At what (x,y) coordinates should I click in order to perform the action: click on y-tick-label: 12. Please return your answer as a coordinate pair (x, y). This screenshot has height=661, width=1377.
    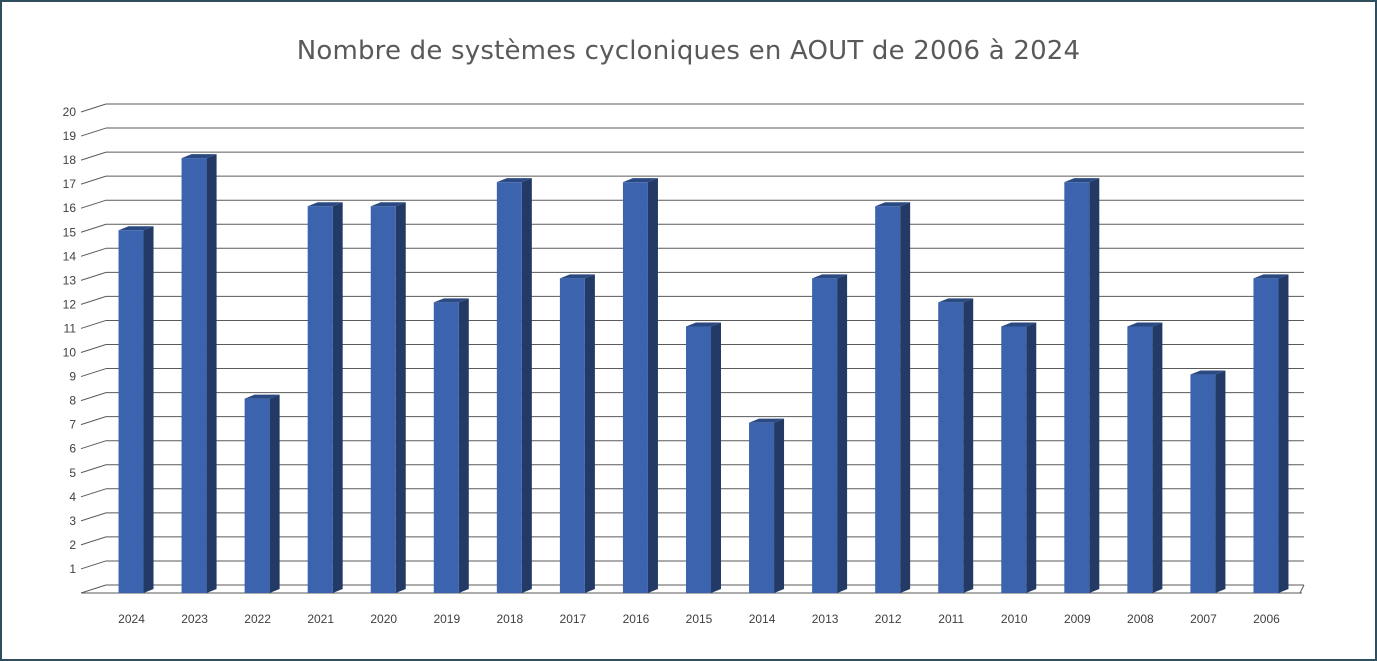
    Looking at the image, I should click on (70, 304).